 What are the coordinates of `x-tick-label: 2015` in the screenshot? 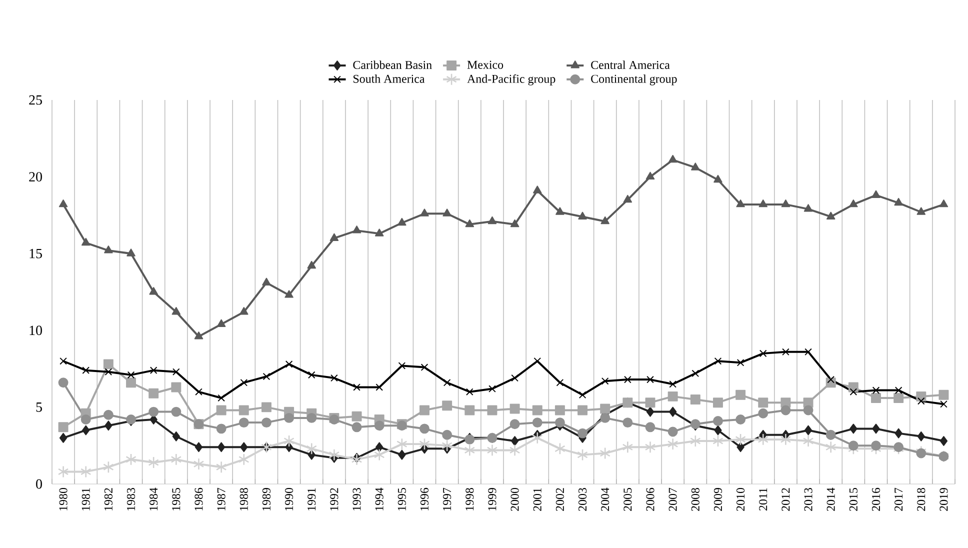 It's located at (853, 499).